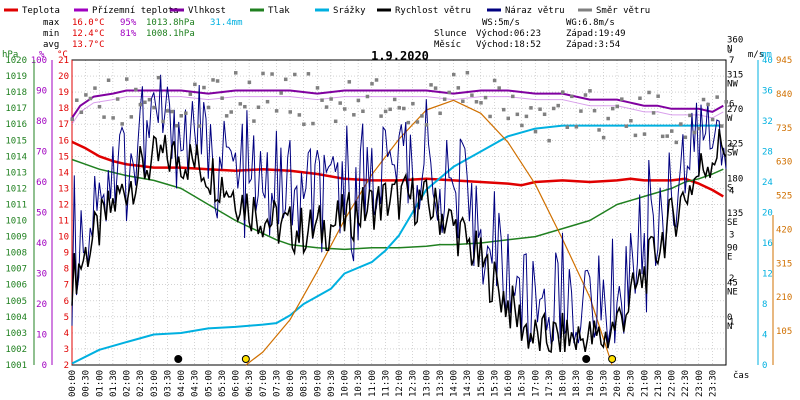 The width and height of the screenshot is (800, 400). I want to click on x-axis-tick: 00:30, so click(87, 383).